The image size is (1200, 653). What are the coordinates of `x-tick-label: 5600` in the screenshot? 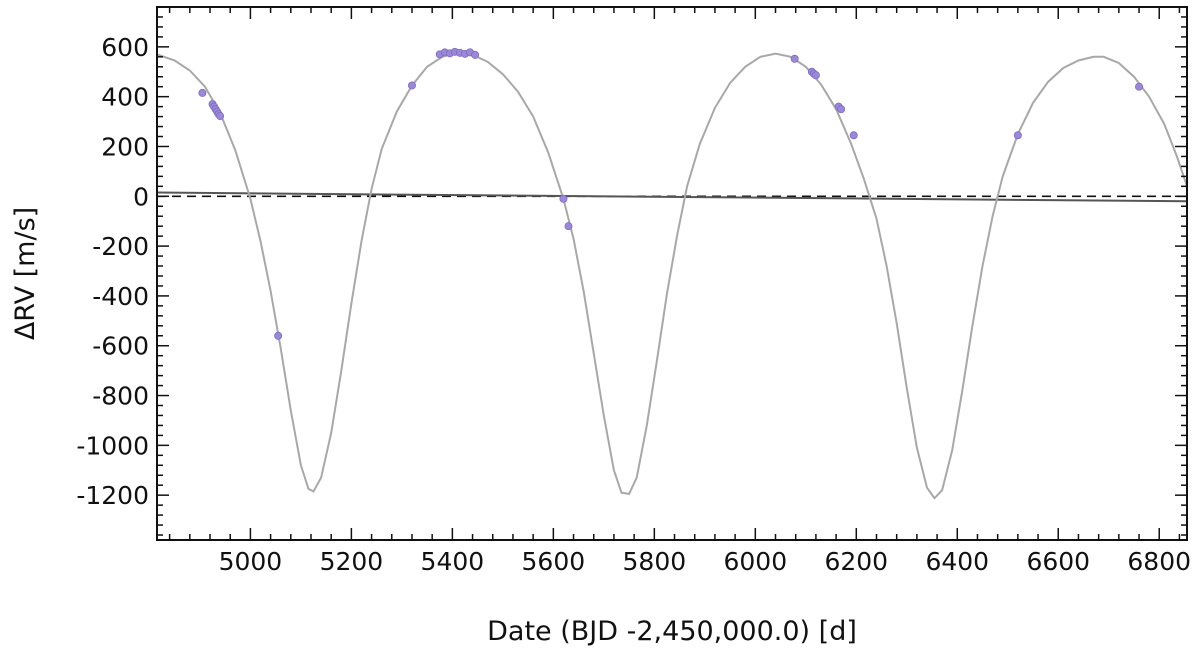 It's located at (554, 561).